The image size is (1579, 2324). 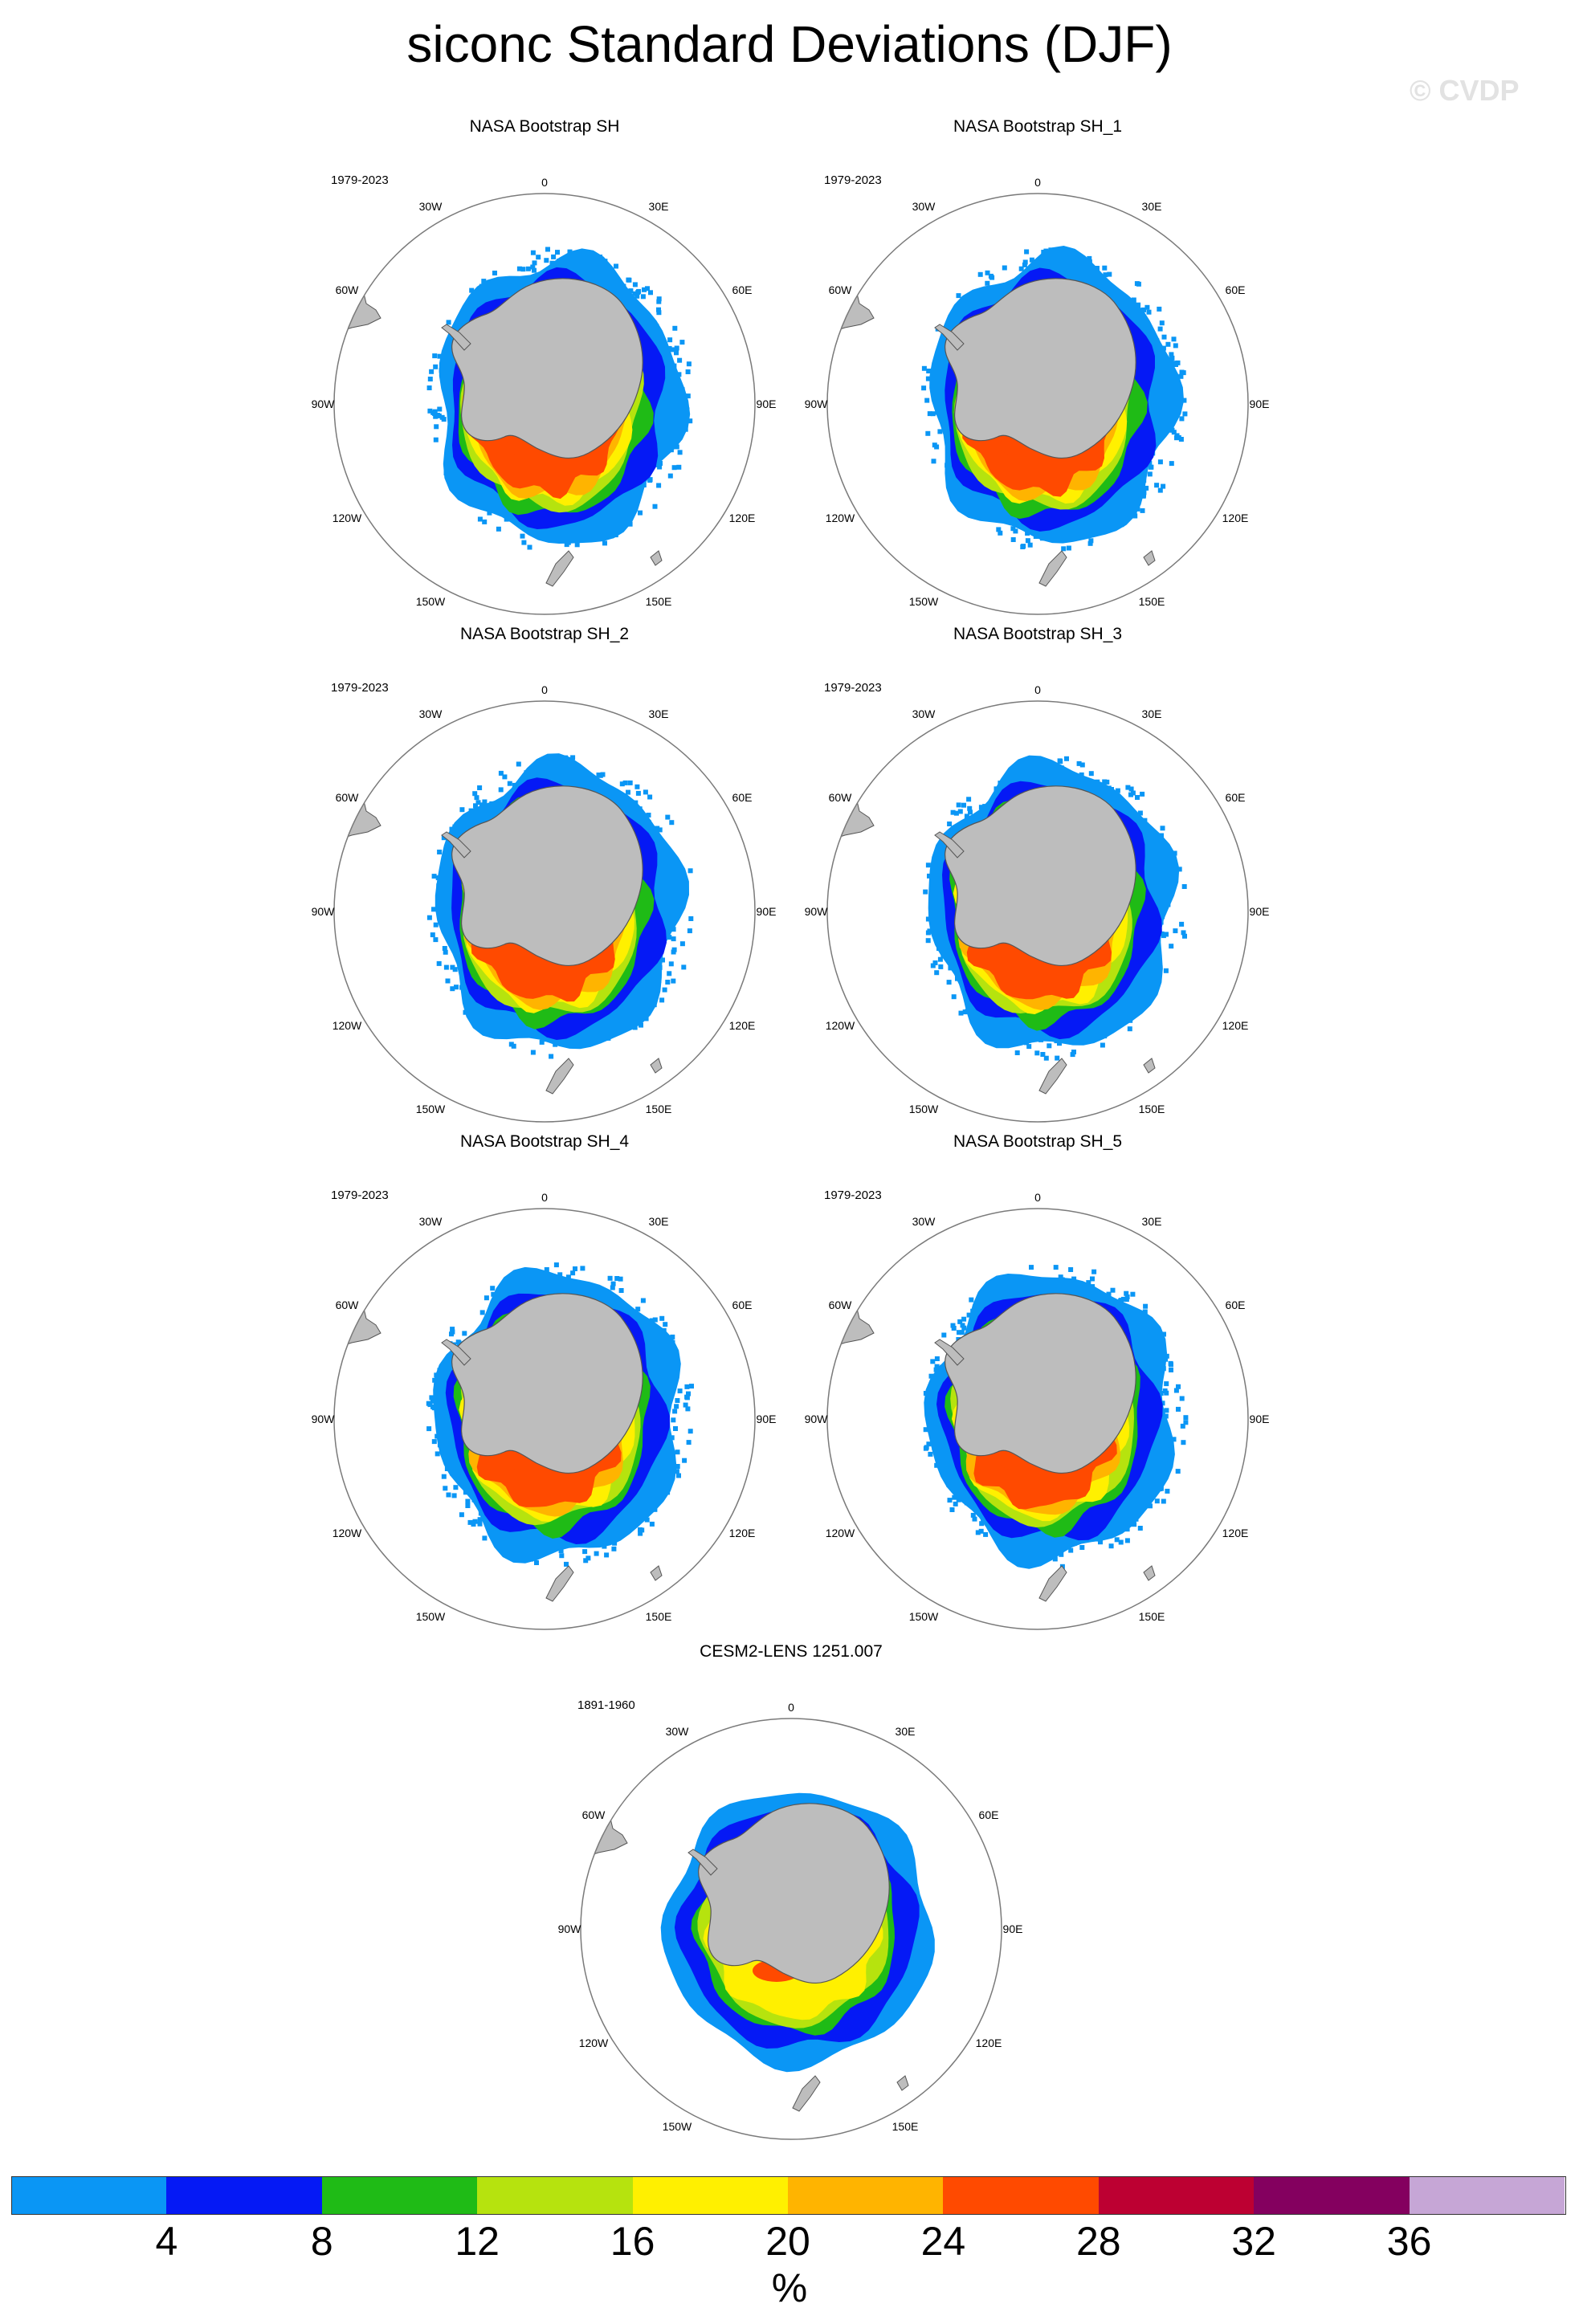 What do you see at coordinates (544, 127) in the screenshot?
I see `panel-title: NASA Bootstrap SH` at bounding box center [544, 127].